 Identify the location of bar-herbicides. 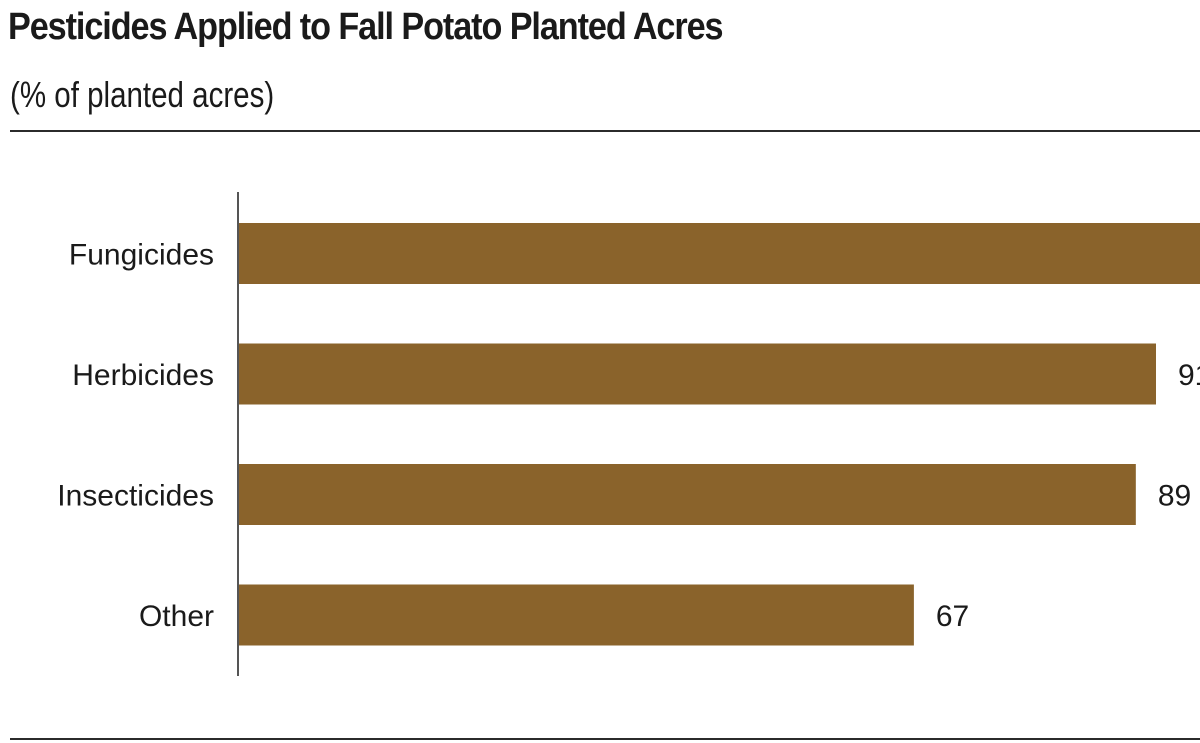
(697, 374).